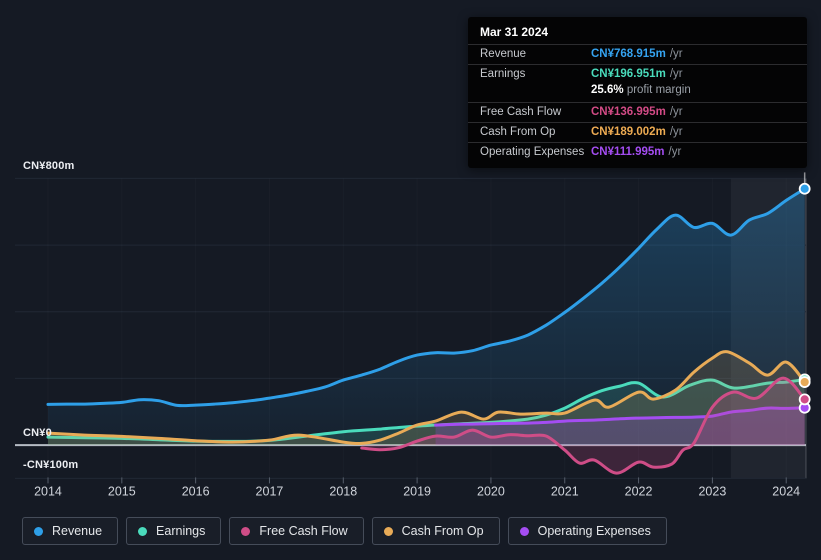 Image resolution: width=821 pixels, height=560 pixels. Describe the element at coordinates (628, 112) in the screenshot. I see `tooltip-value: CN¥136.995m` at that location.